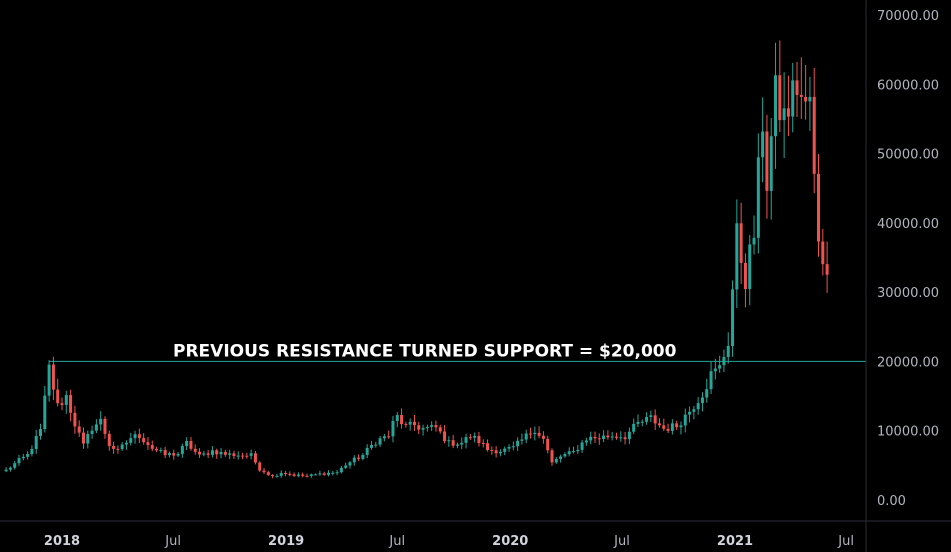 The width and height of the screenshot is (951, 552). Describe the element at coordinates (908, 362) in the screenshot. I see `price-tick-label: 20000.00` at that location.